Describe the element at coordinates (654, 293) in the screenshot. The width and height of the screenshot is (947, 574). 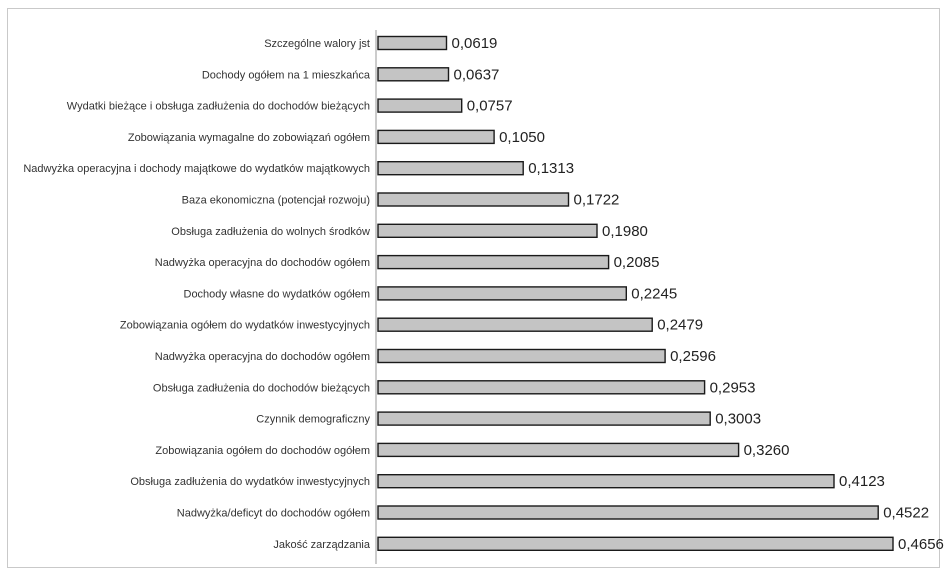
I see `value-label: 0,2245` at that location.